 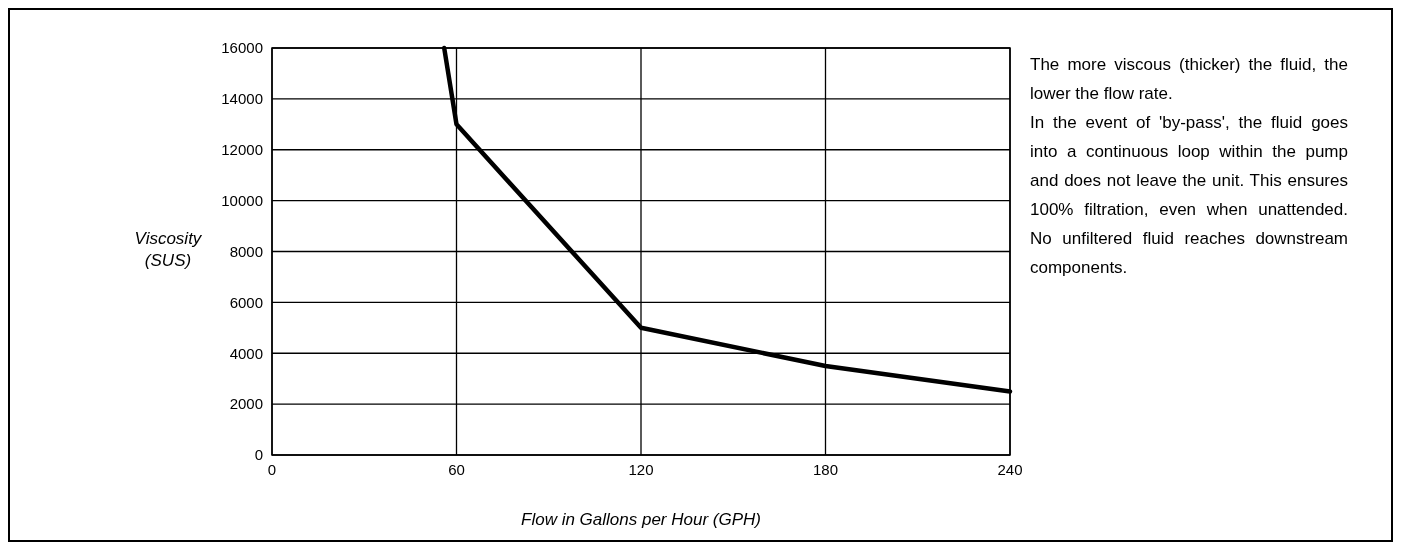 What do you see at coordinates (1189, 79) in the screenshot?
I see `text: The more viscous (thicker) the fluid, the lower the flow rate.` at bounding box center [1189, 79].